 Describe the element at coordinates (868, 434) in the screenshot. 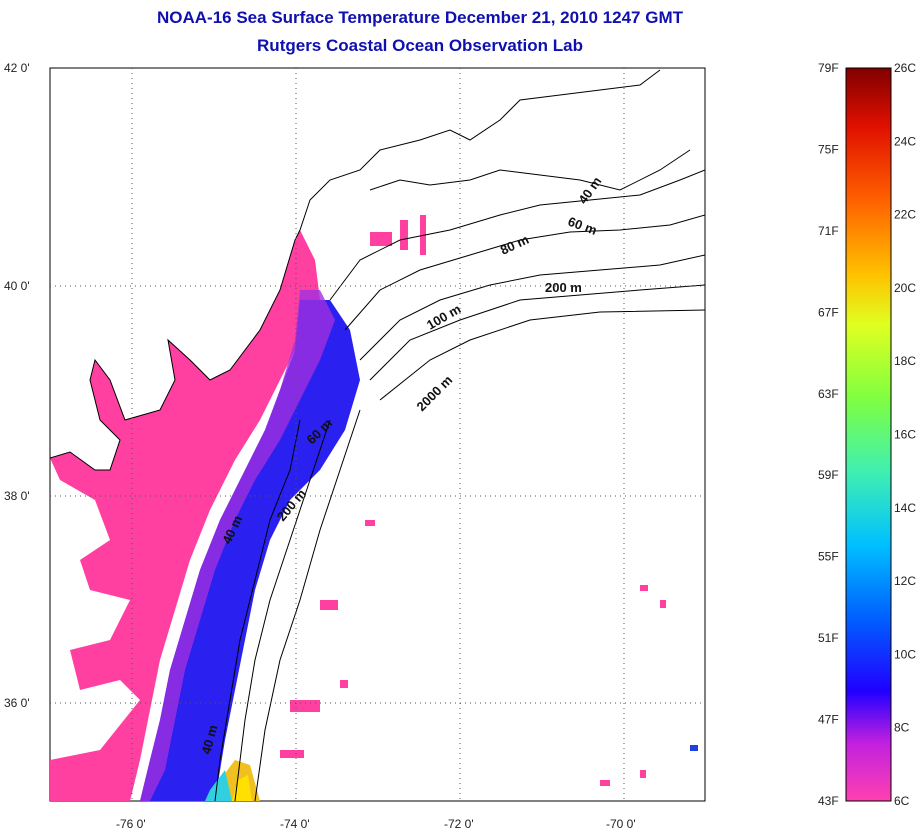

I see `colorbar` at that location.